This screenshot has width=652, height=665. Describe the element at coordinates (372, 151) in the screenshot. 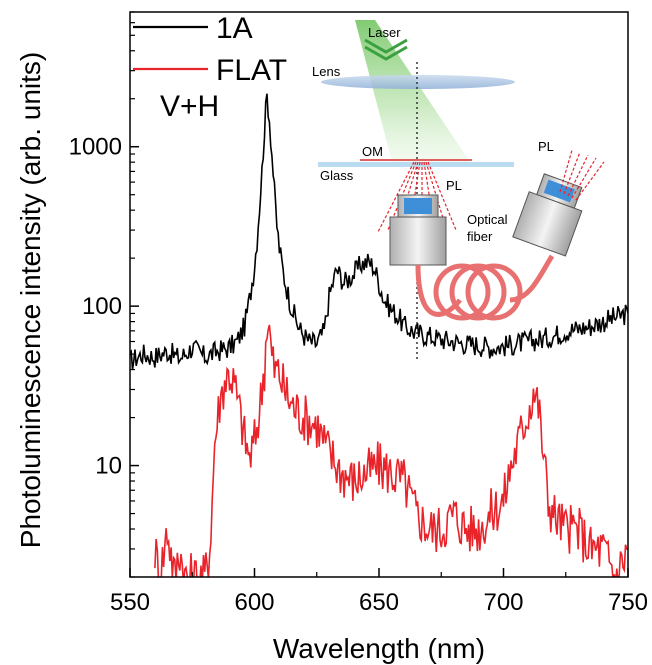

I see `om-label: OM` at that location.